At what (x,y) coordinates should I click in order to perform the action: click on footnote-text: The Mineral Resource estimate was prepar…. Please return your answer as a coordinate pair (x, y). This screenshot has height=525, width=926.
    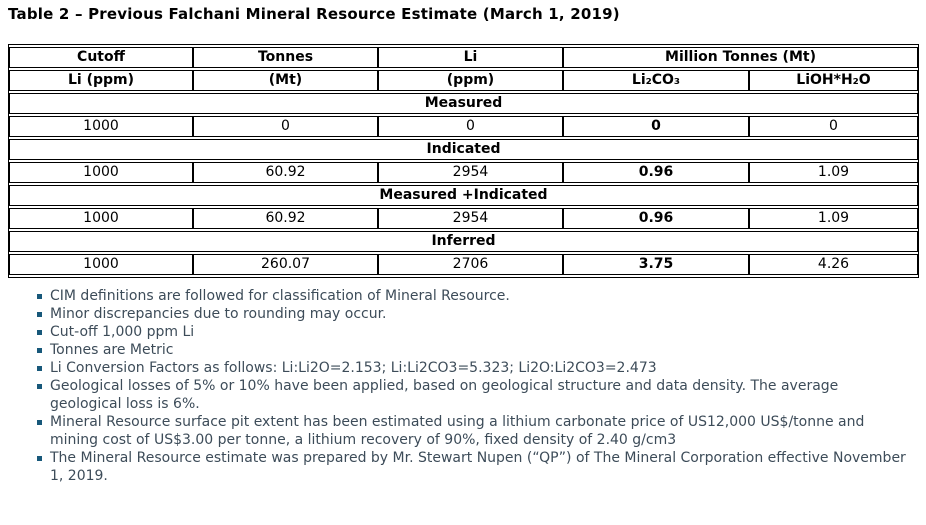
    Looking at the image, I should click on (478, 467).